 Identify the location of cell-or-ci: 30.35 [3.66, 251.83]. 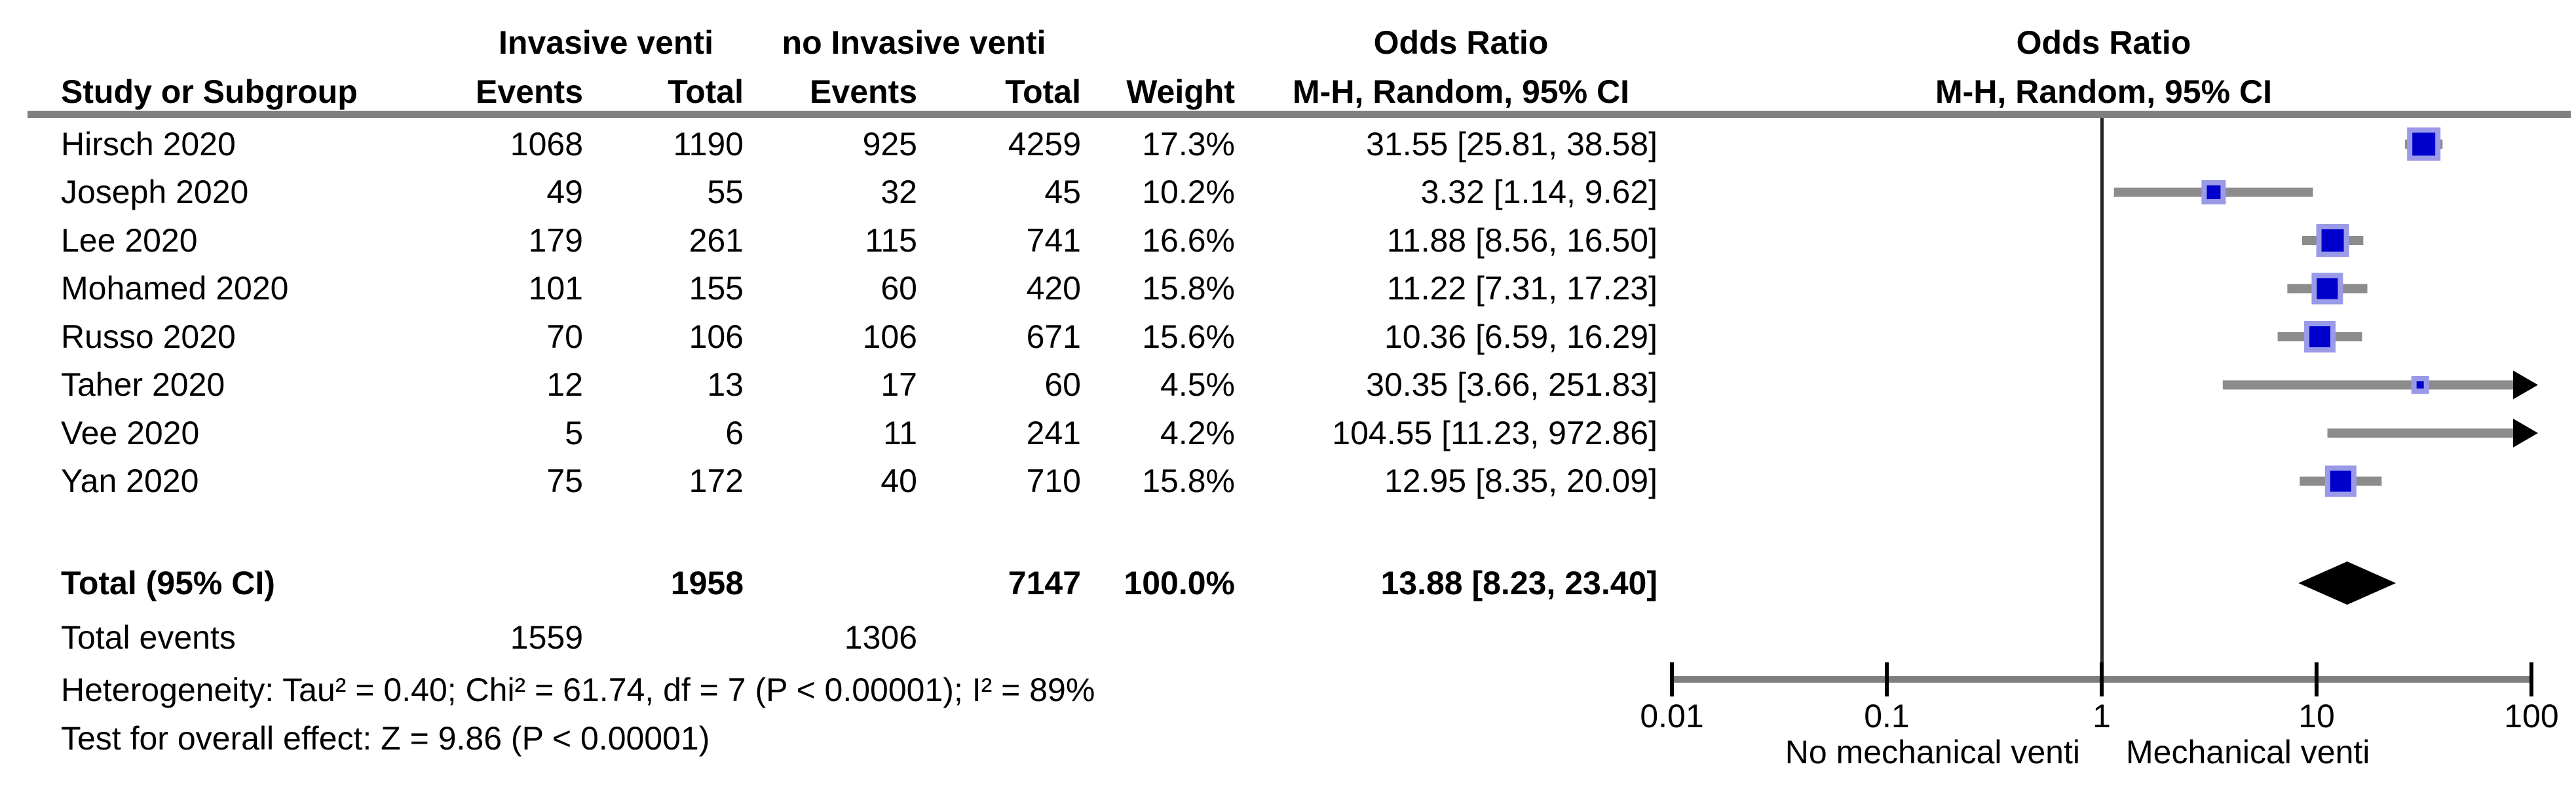
(1511, 384).